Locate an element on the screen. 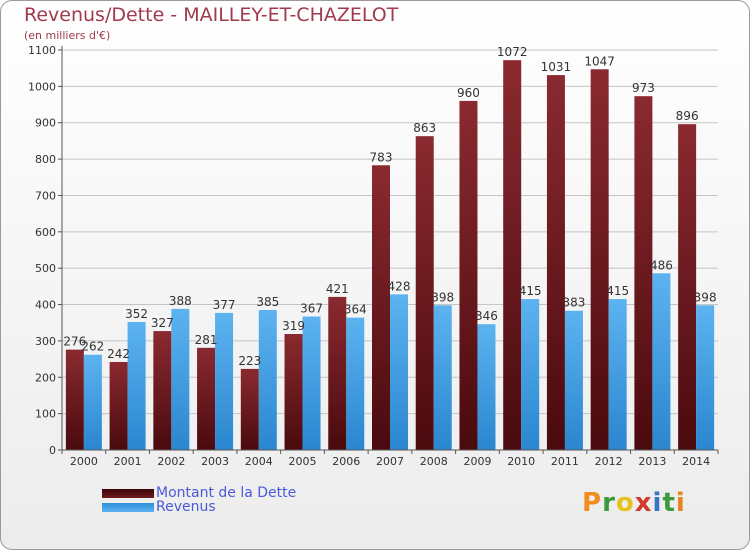  debt-value-label: 863 is located at coordinates (424, 128).